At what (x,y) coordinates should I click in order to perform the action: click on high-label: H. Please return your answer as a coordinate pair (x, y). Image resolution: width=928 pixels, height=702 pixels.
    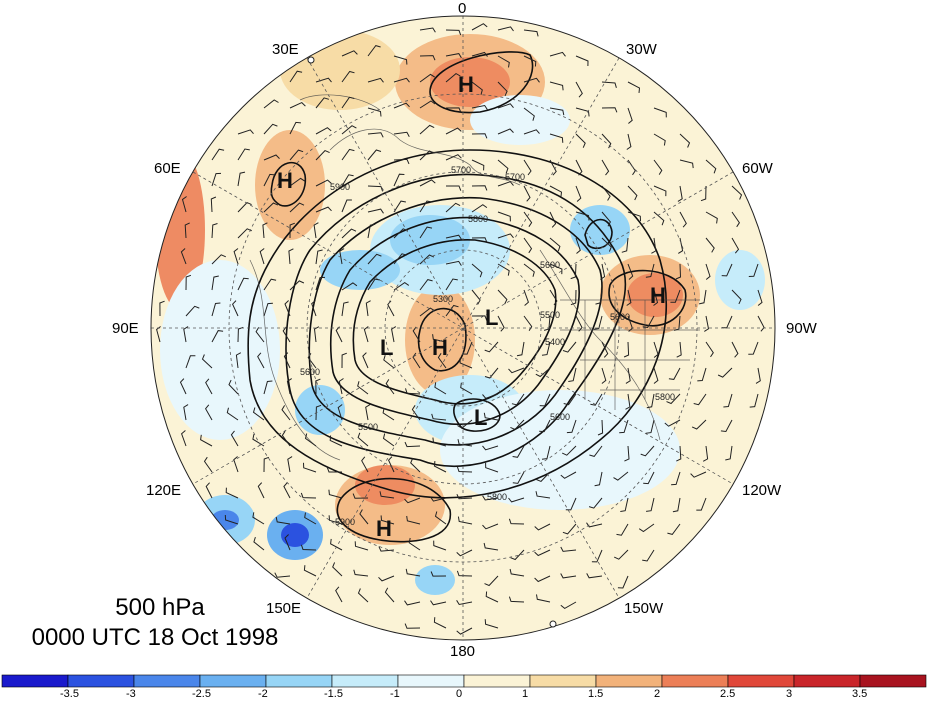
    Looking at the image, I should click on (384, 528).